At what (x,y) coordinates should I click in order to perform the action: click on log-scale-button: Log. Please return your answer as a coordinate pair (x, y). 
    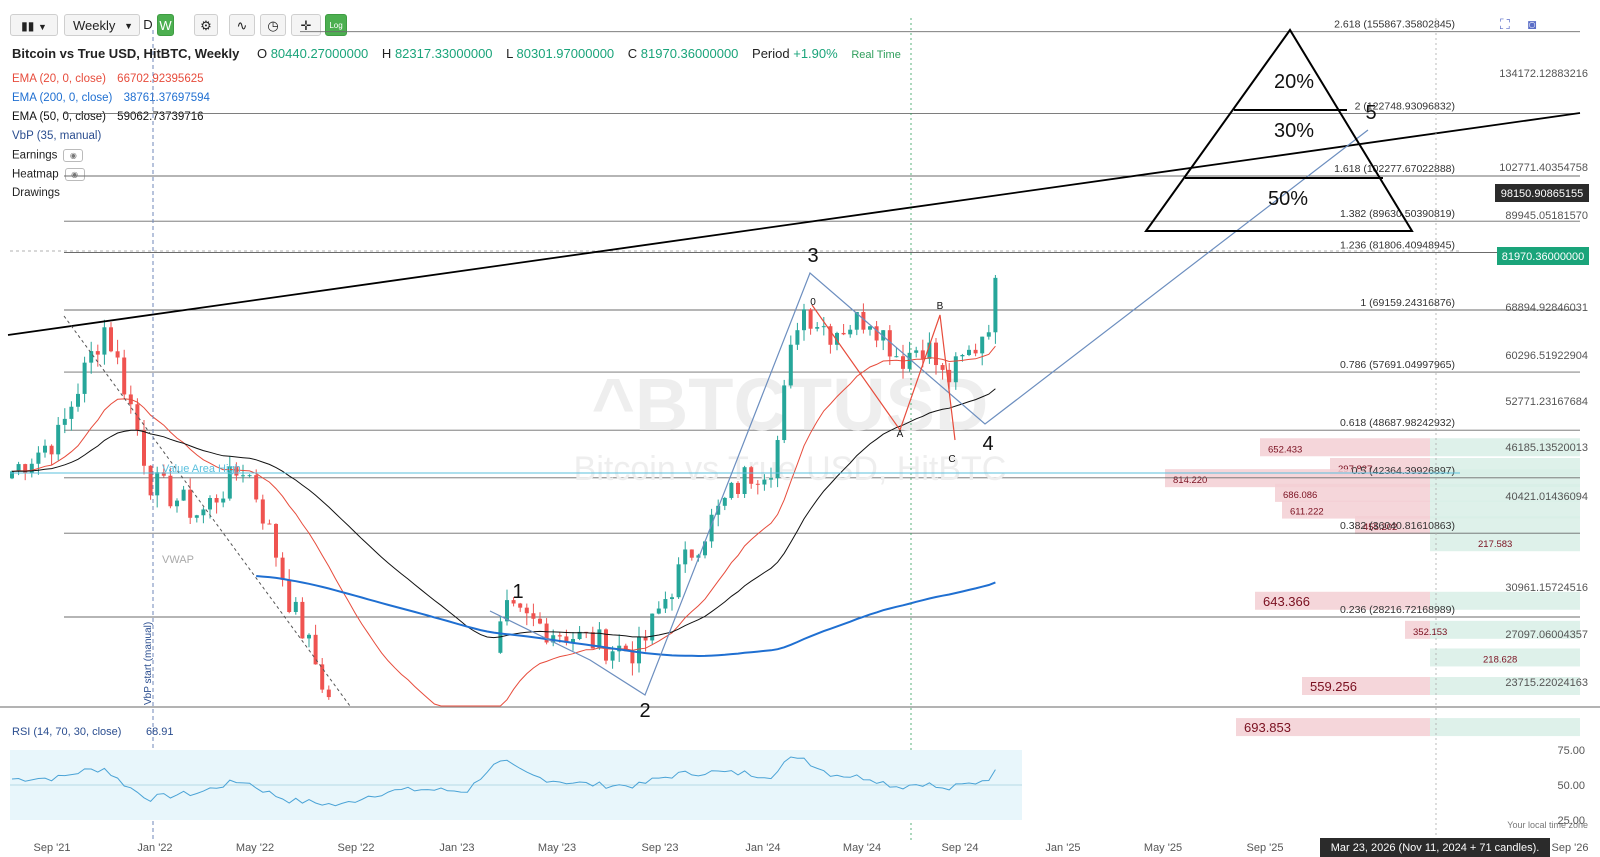
    Looking at the image, I should click on (336, 25).